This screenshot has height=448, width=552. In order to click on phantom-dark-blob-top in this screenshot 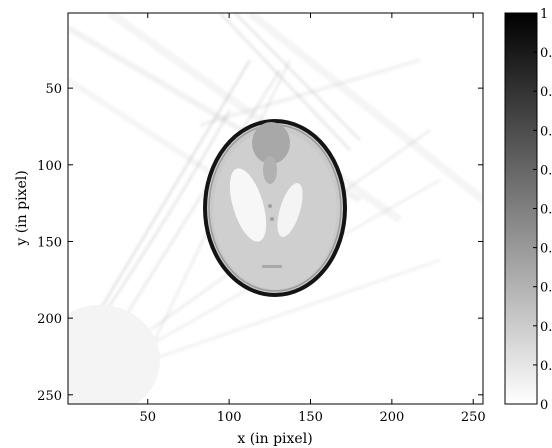, I will do `click(271, 143)`.